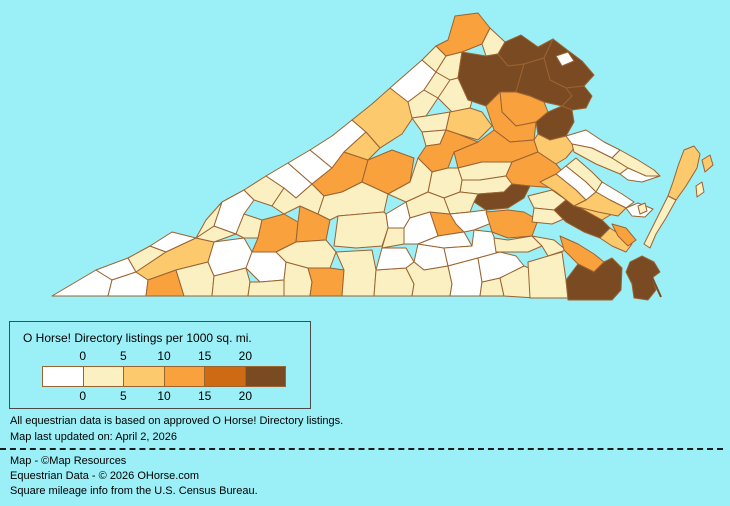 The height and width of the screenshot is (506, 730). What do you see at coordinates (361, 449) in the screenshot?
I see `dashed-separator` at bounding box center [361, 449].